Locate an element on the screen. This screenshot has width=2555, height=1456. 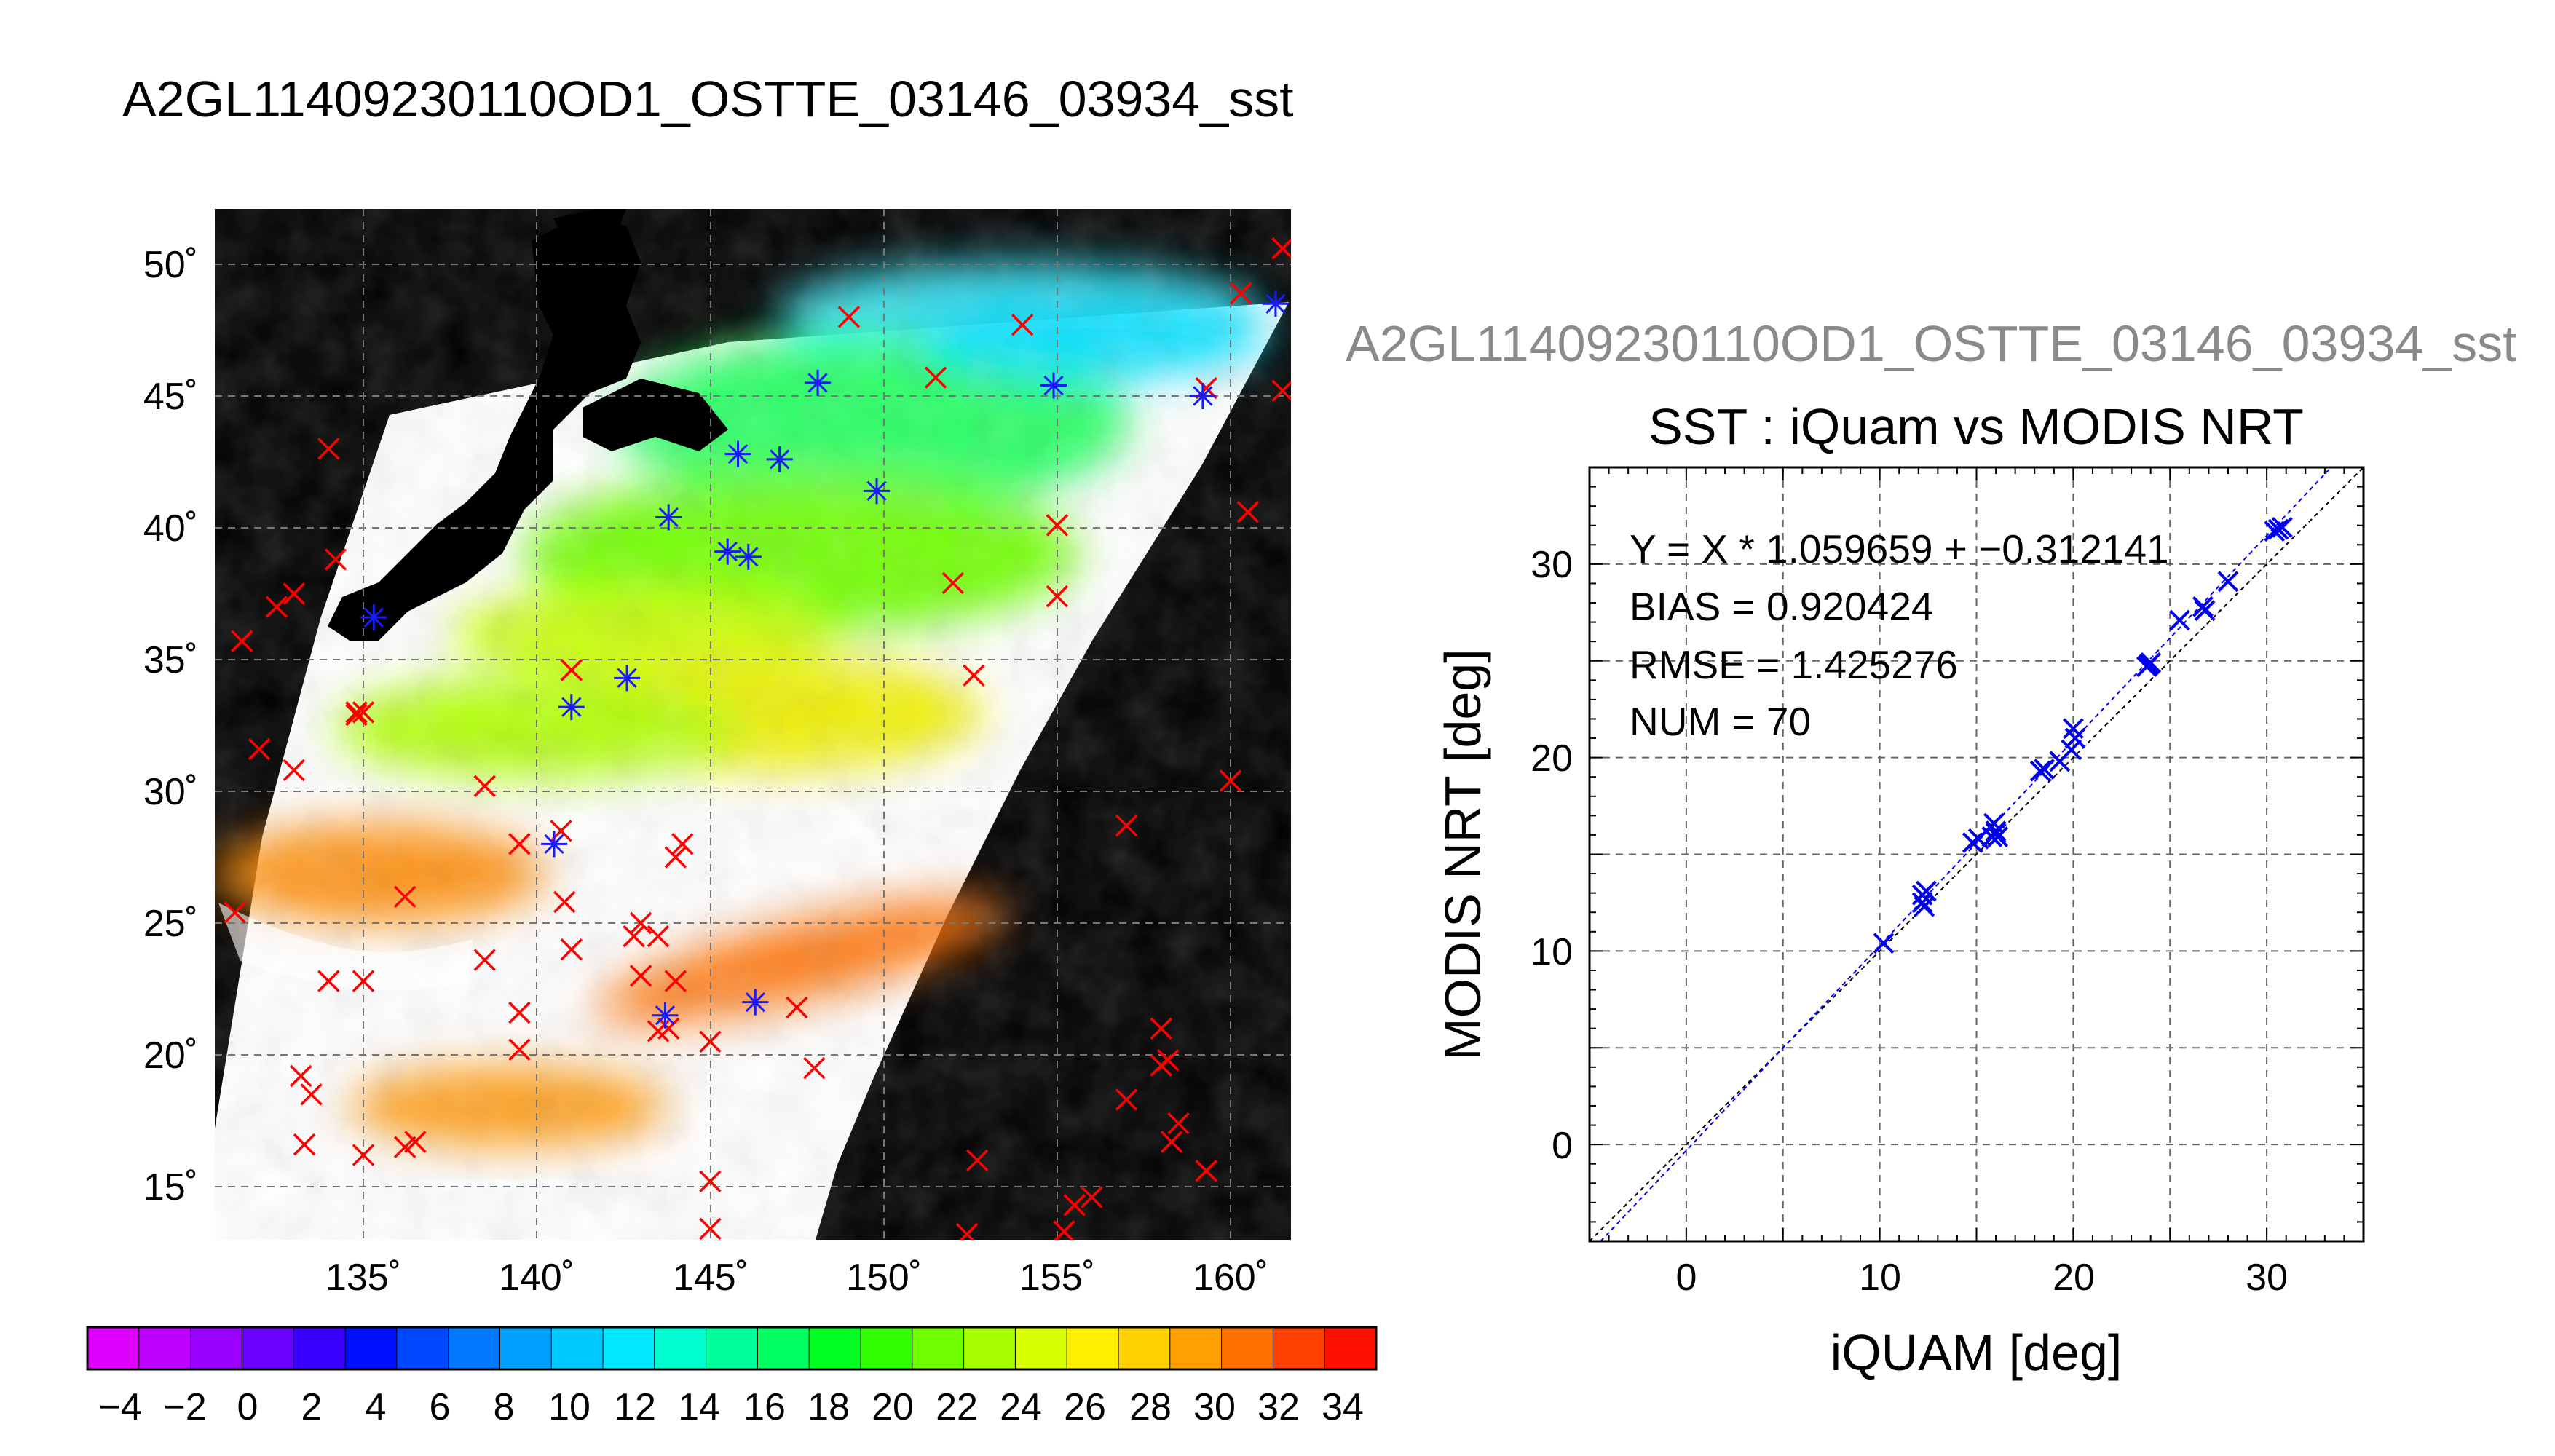
colorbar-label: 8 is located at coordinates (504, 1407).